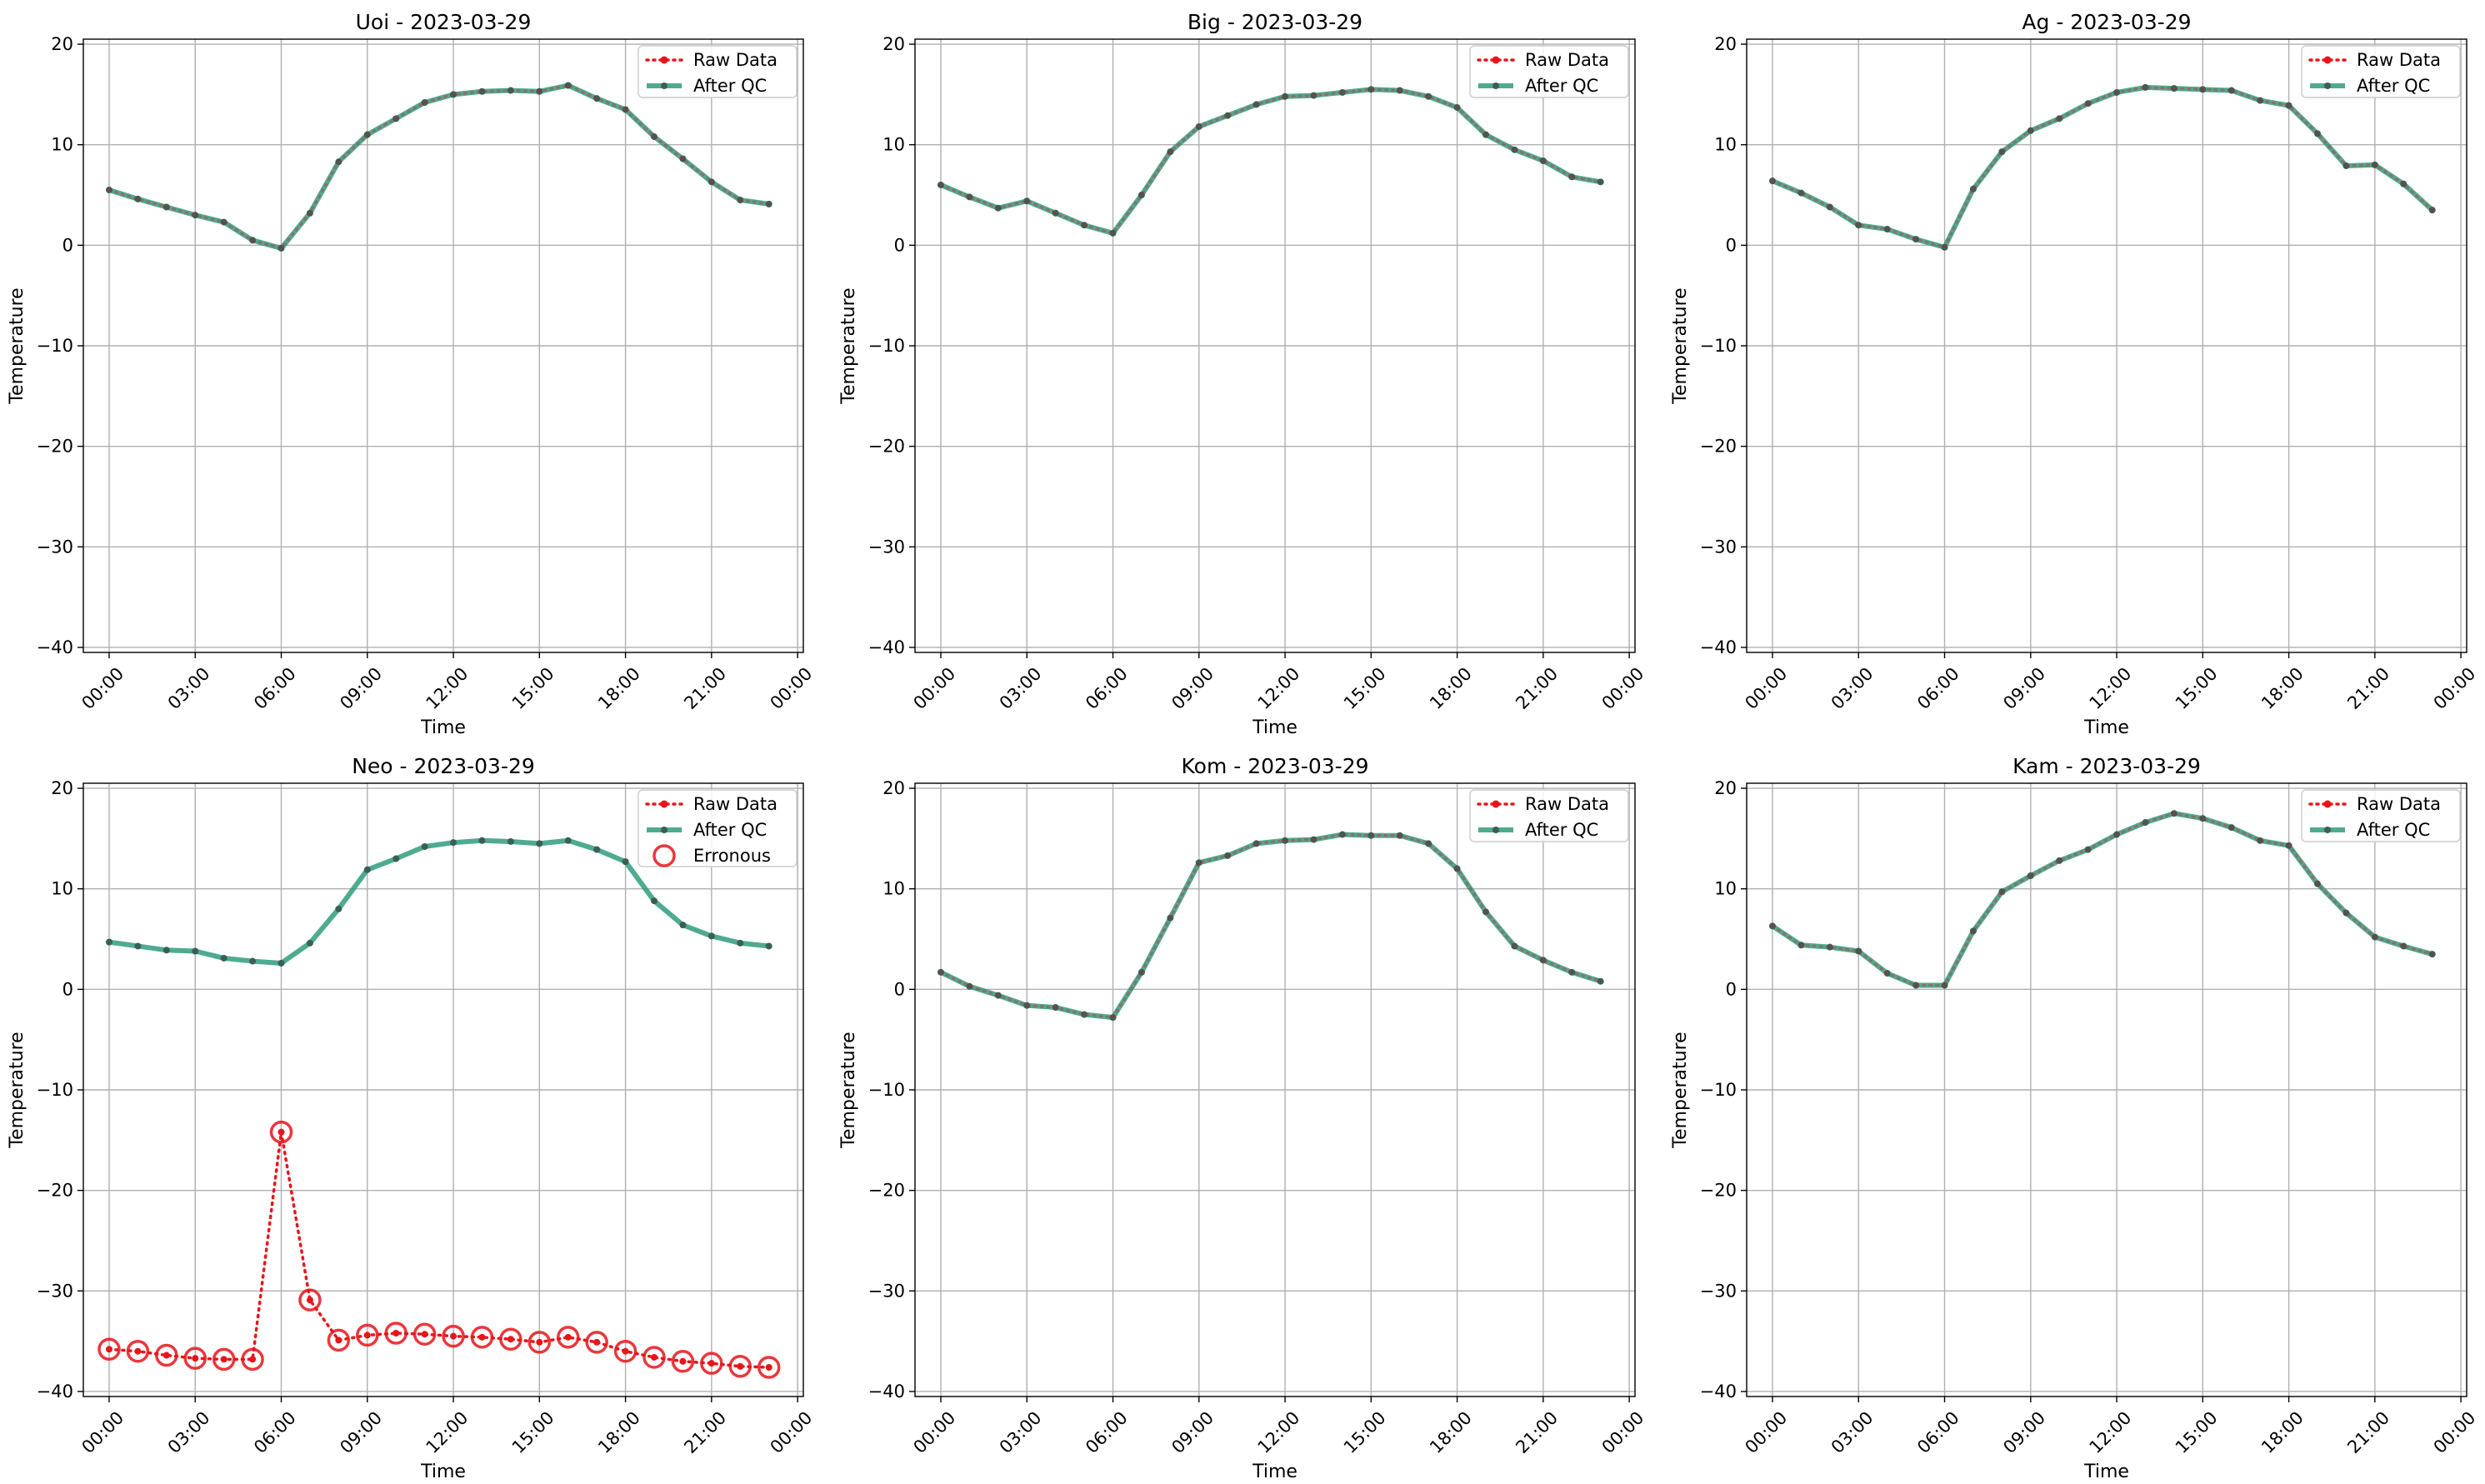  I want to click on legend-qc-label: After QC, so click(1561, 86).